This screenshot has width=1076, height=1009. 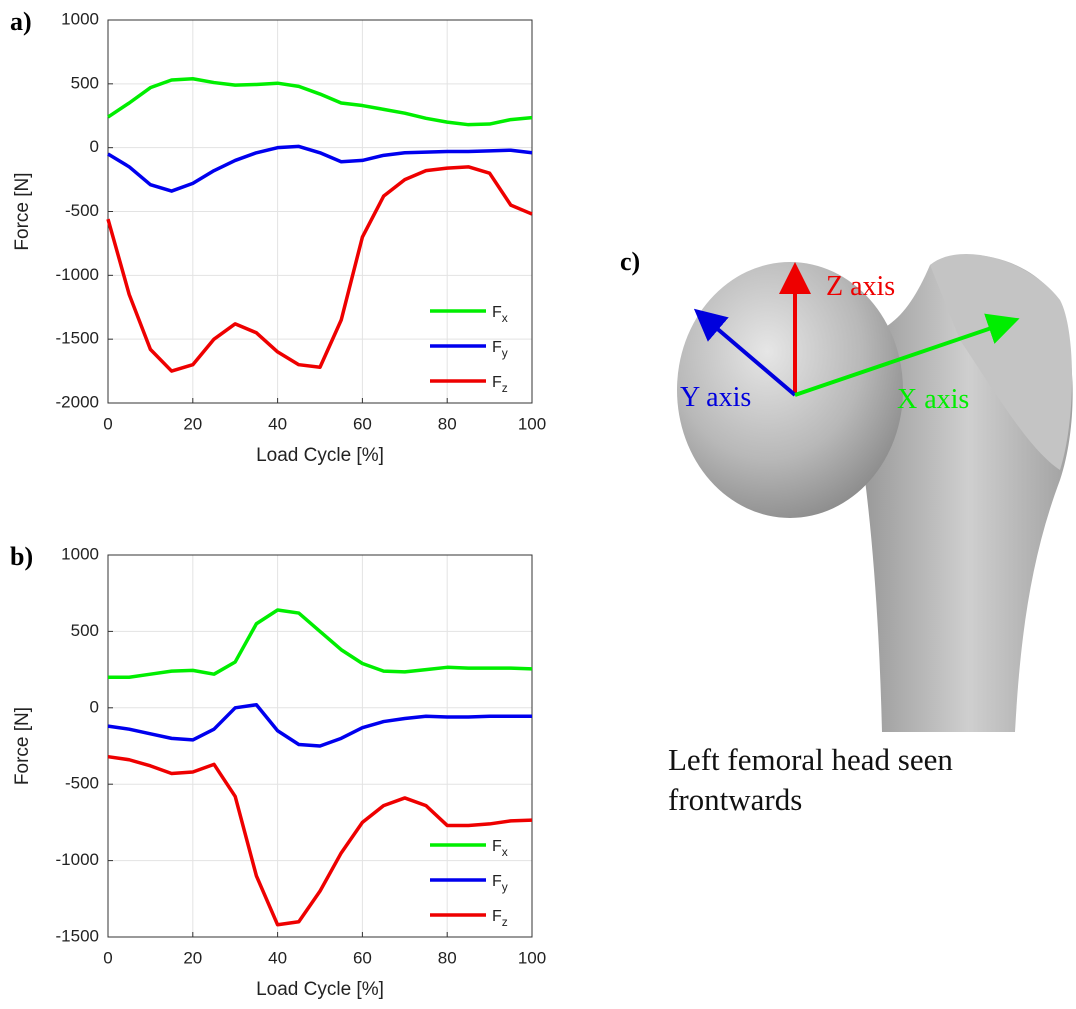 I want to click on y-axis-label: Y axis, so click(x=715, y=397).